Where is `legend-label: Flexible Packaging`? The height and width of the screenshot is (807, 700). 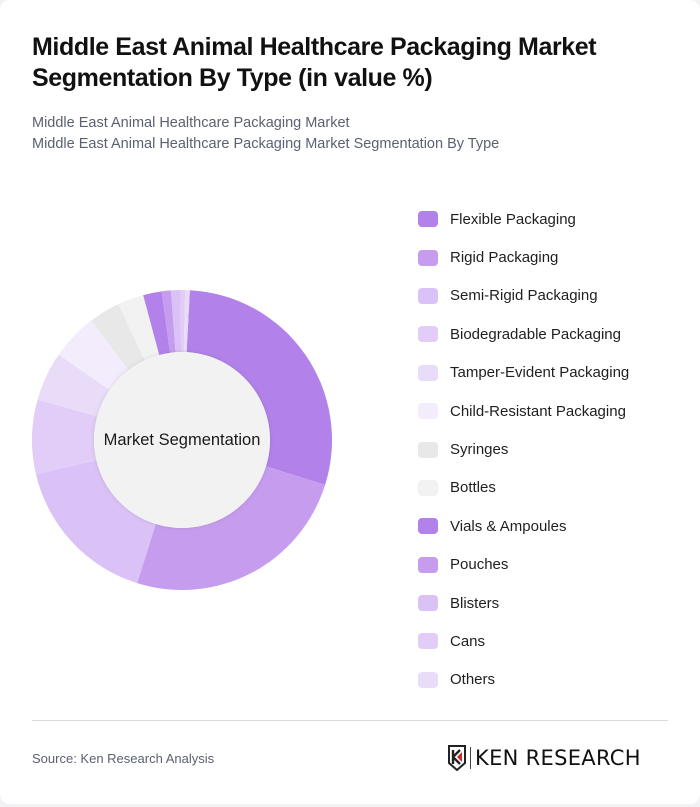
legend-label: Flexible Packaging is located at coordinates (513, 219).